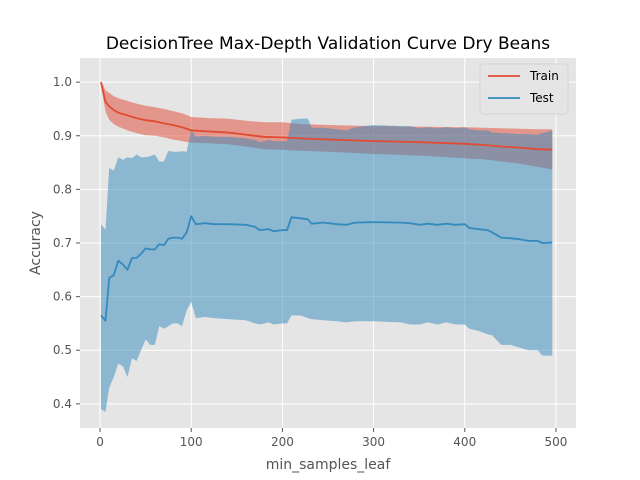  What do you see at coordinates (555, 442) in the screenshot?
I see `x-tick-label: 500` at bounding box center [555, 442].